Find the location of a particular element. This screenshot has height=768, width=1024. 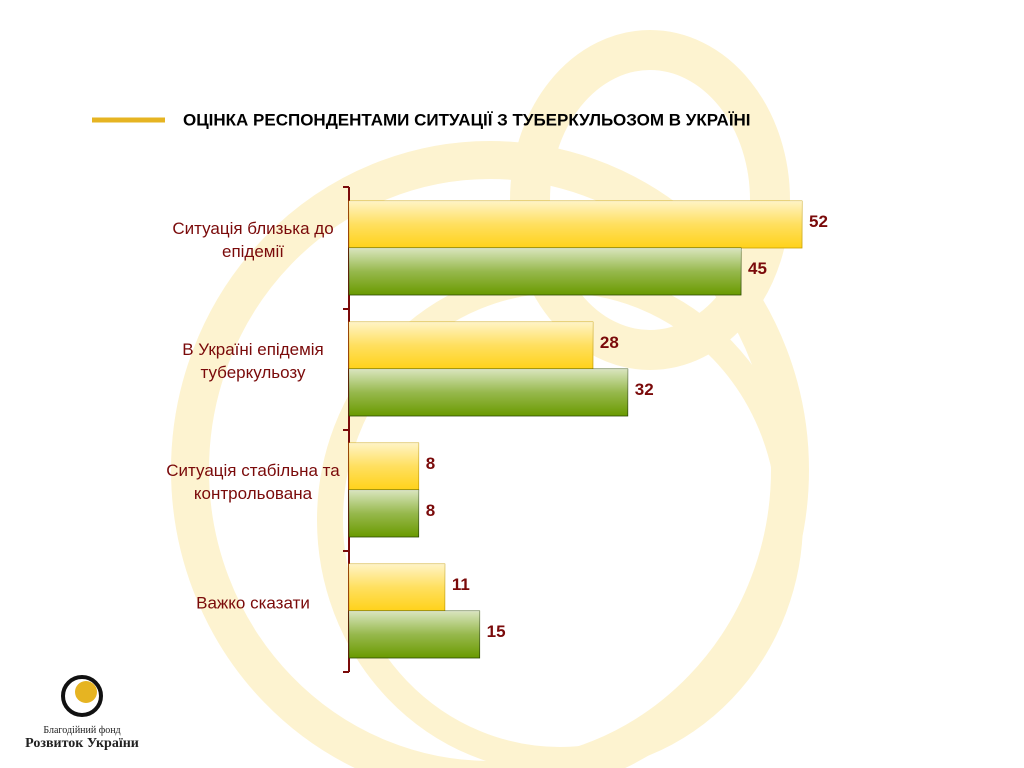

value-label: 32 is located at coordinates (644, 389).